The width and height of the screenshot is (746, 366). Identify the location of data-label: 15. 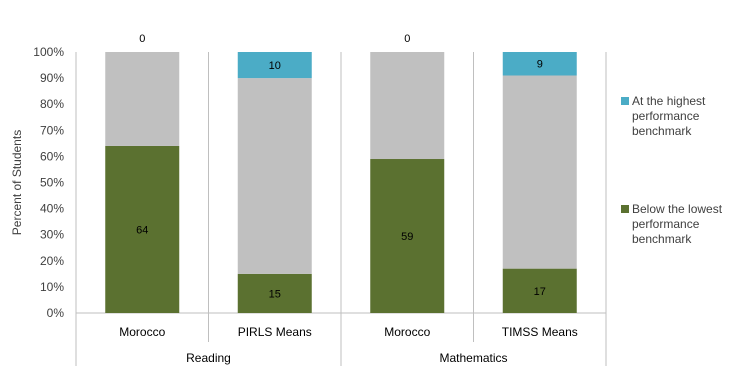
(275, 294).